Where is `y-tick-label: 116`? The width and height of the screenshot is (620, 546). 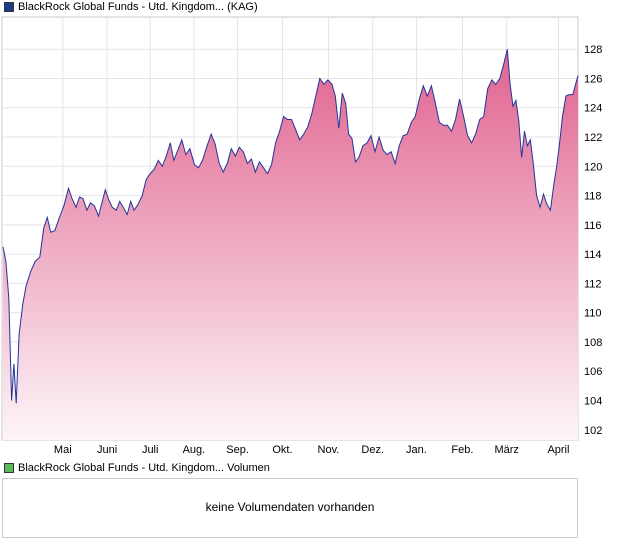 y-tick-label: 116 is located at coordinates (593, 226).